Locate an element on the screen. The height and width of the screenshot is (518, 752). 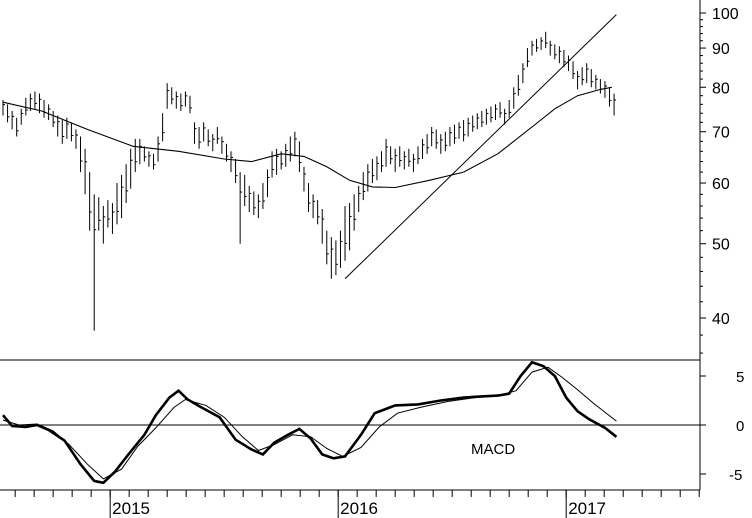
time-axis-ticks: 2015 2016 2017 is located at coordinates (357, 504).